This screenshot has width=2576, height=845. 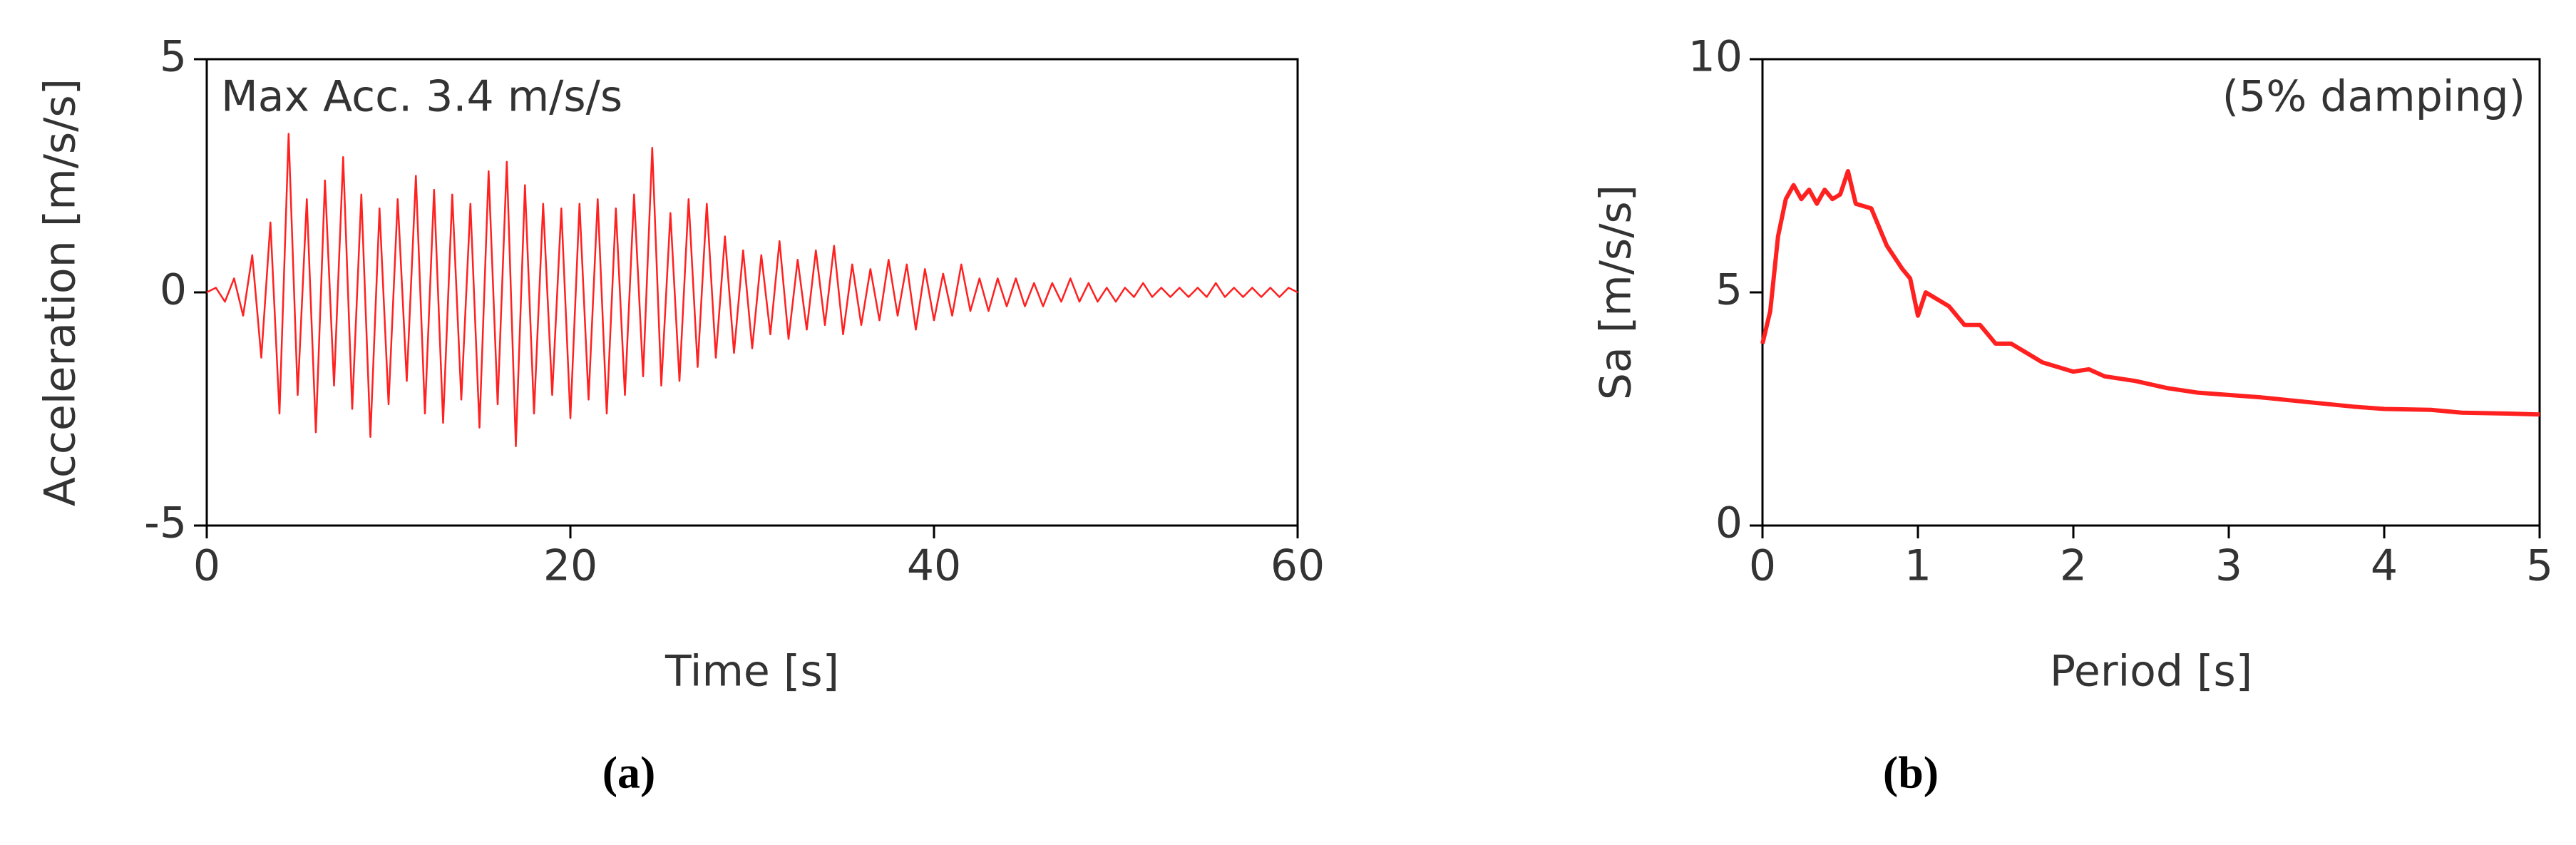 I want to click on annotation: Max Acc. 3.4 m/s/s, so click(x=421, y=97).